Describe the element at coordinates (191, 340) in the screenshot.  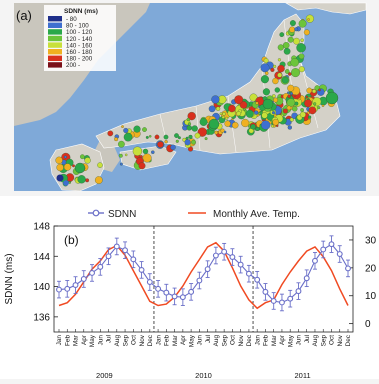
I see `x-tick-label: May` at that location.